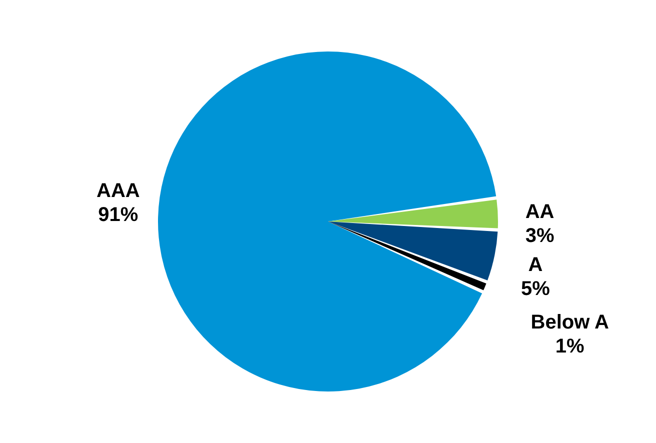 The image size is (656, 443). I want to click on data-label: 5%, so click(535, 289).